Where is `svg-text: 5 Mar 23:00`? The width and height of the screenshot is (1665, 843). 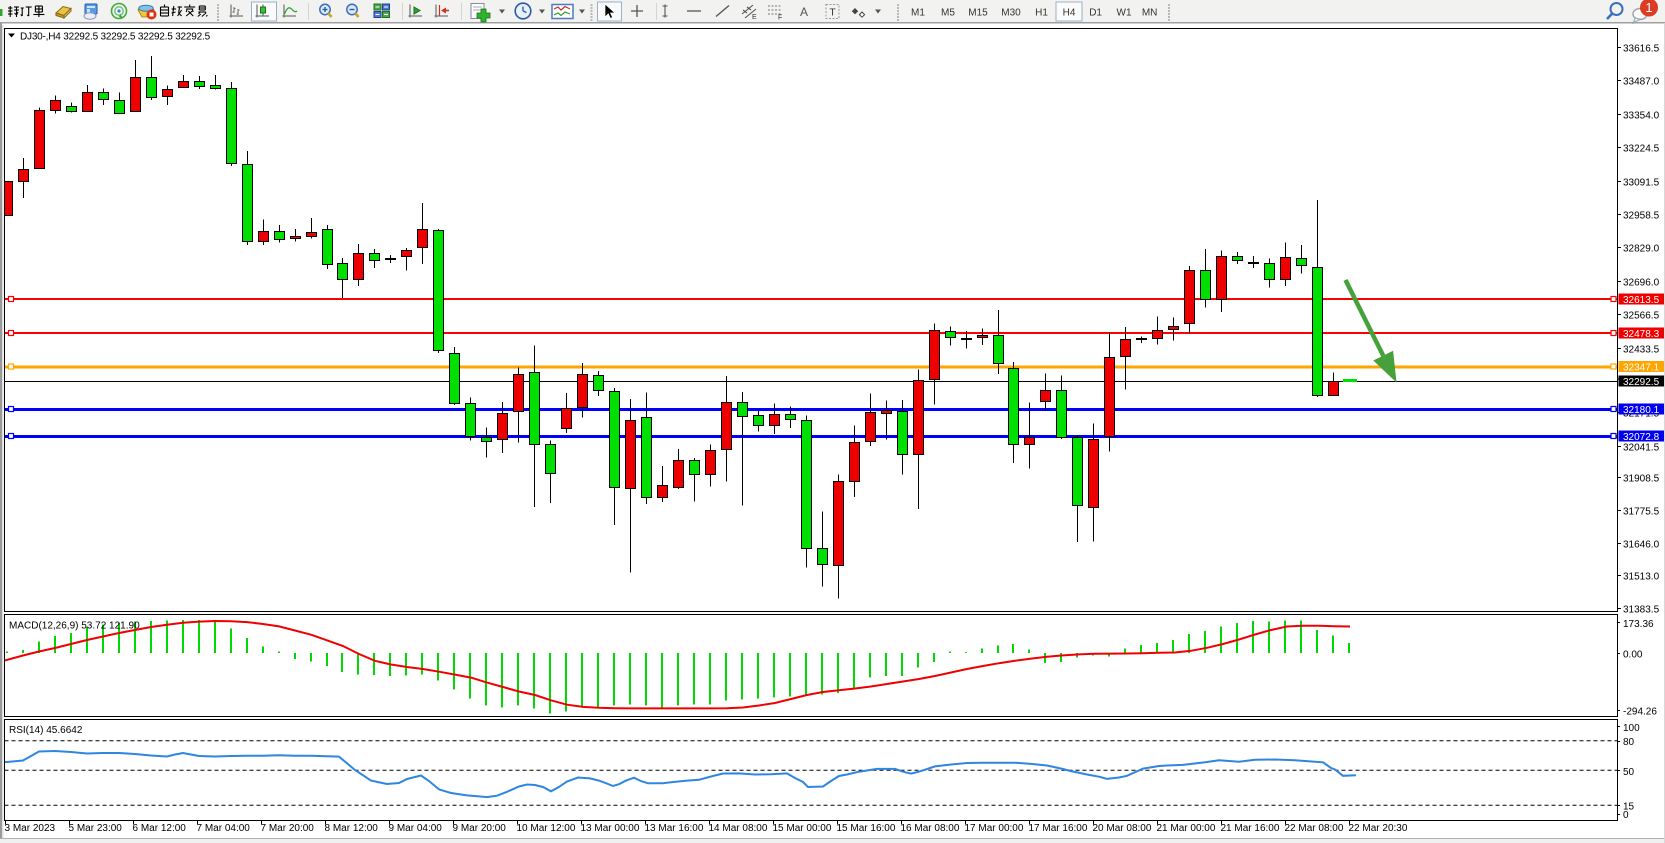
svg-text: 5 Mar 23:00 is located at coordinates (96, 828).